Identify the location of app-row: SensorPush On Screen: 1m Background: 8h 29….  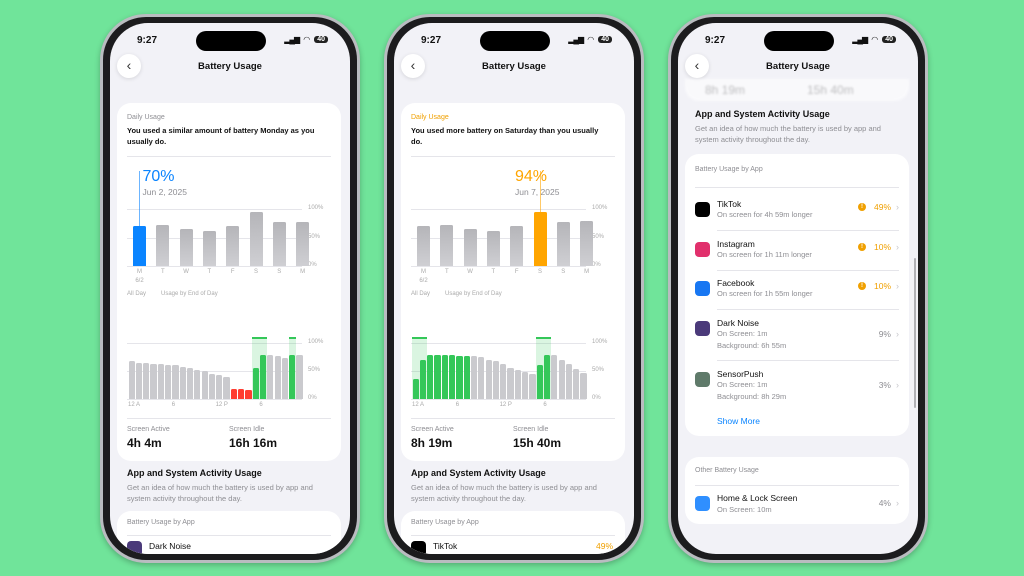
(797, 386).